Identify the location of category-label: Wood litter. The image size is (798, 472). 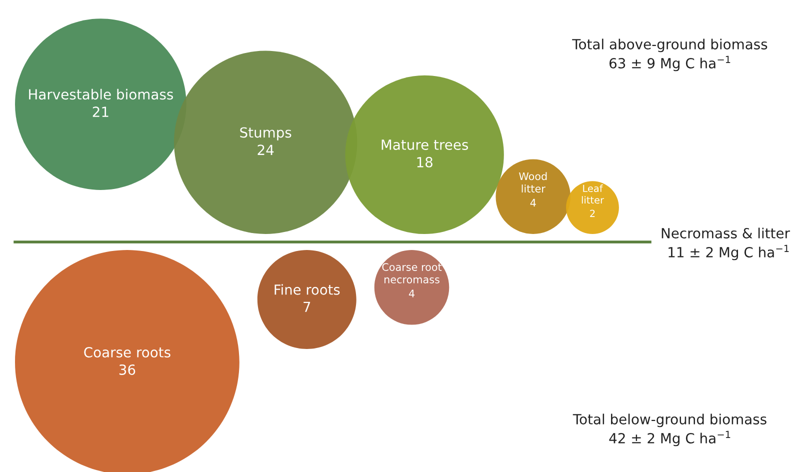
(532, 182).